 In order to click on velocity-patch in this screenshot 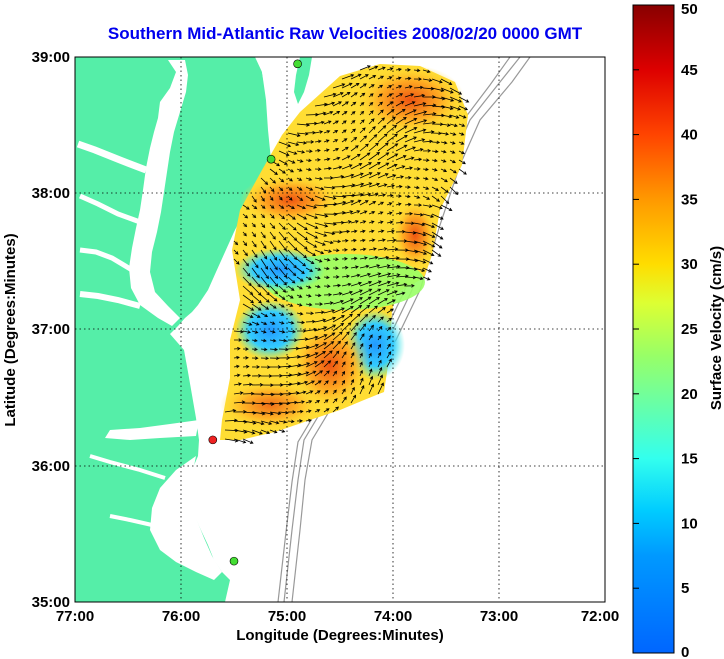, I will do `click(270, 330)`.